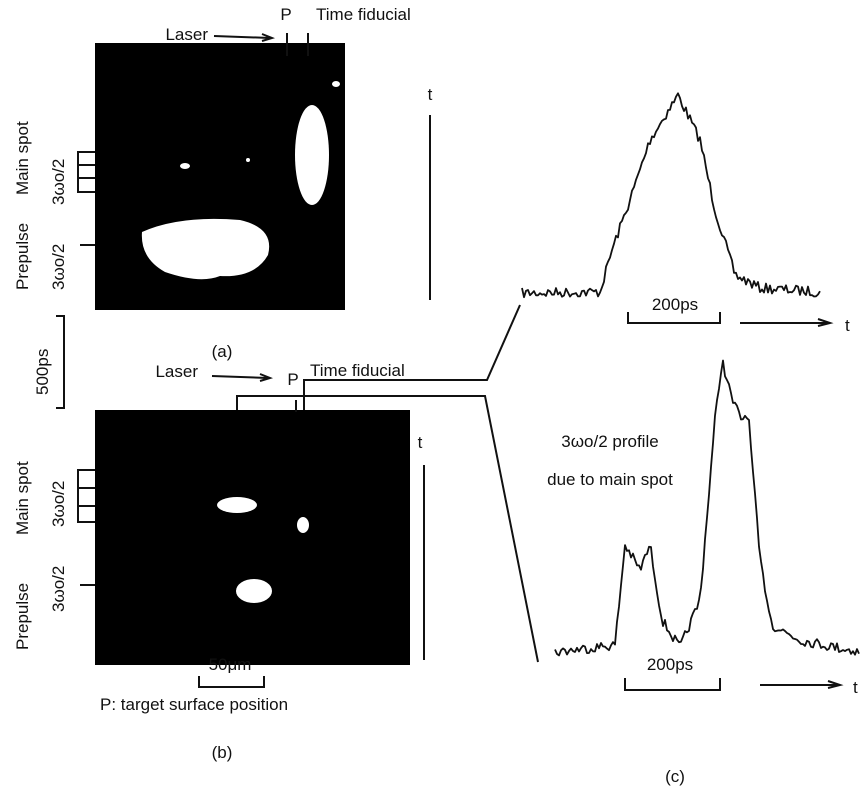  I want to click on panel-label: (b), so click(222, 752).